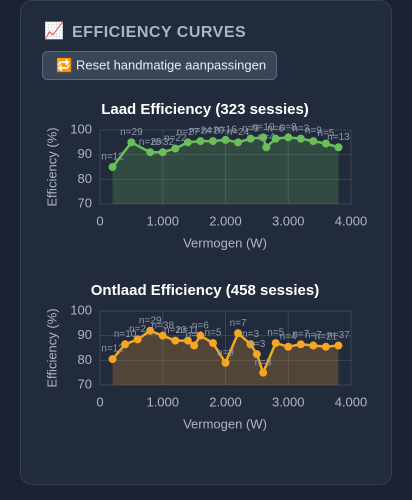 This screenshot has height=500, width=412. What do you see at coordinates (205, 290) in the screenshot?
I see `chart-title: Ontlaad Efficiency (458 sessies)` at bounding box center [205, 290].